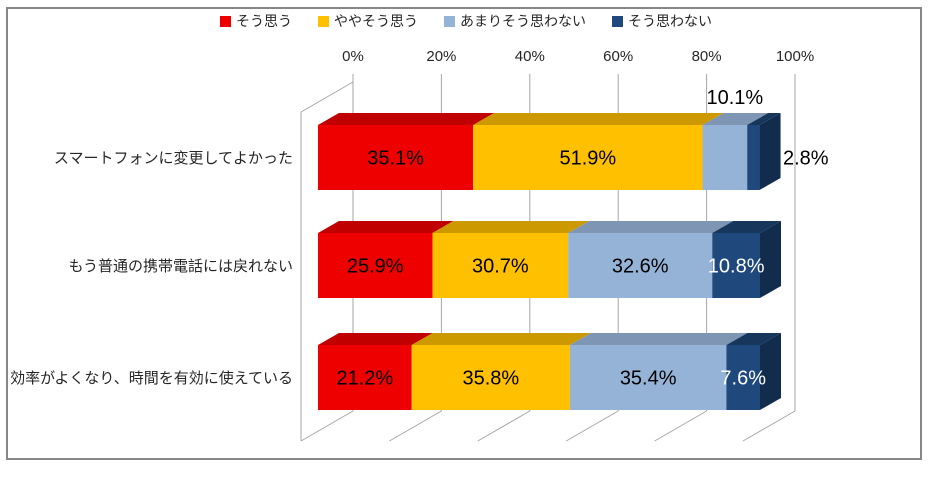 Image resolution: width=932 pixels, height=482 pixels. What do you see at coordinates (353, 56) in the screenshot?
I see `axis-tick-label: 0%` at bounding box center [353, 56].